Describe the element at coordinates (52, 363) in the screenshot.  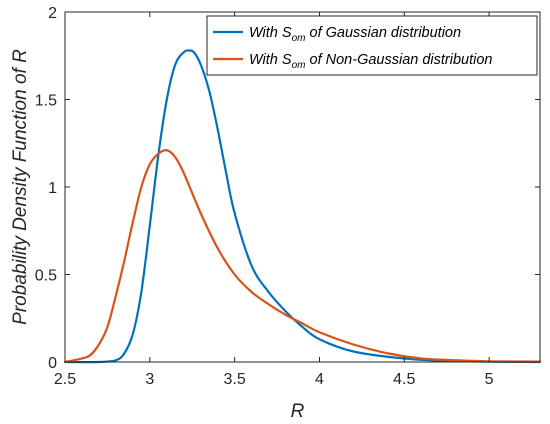
I see `y-tick-label: 0` at that location.